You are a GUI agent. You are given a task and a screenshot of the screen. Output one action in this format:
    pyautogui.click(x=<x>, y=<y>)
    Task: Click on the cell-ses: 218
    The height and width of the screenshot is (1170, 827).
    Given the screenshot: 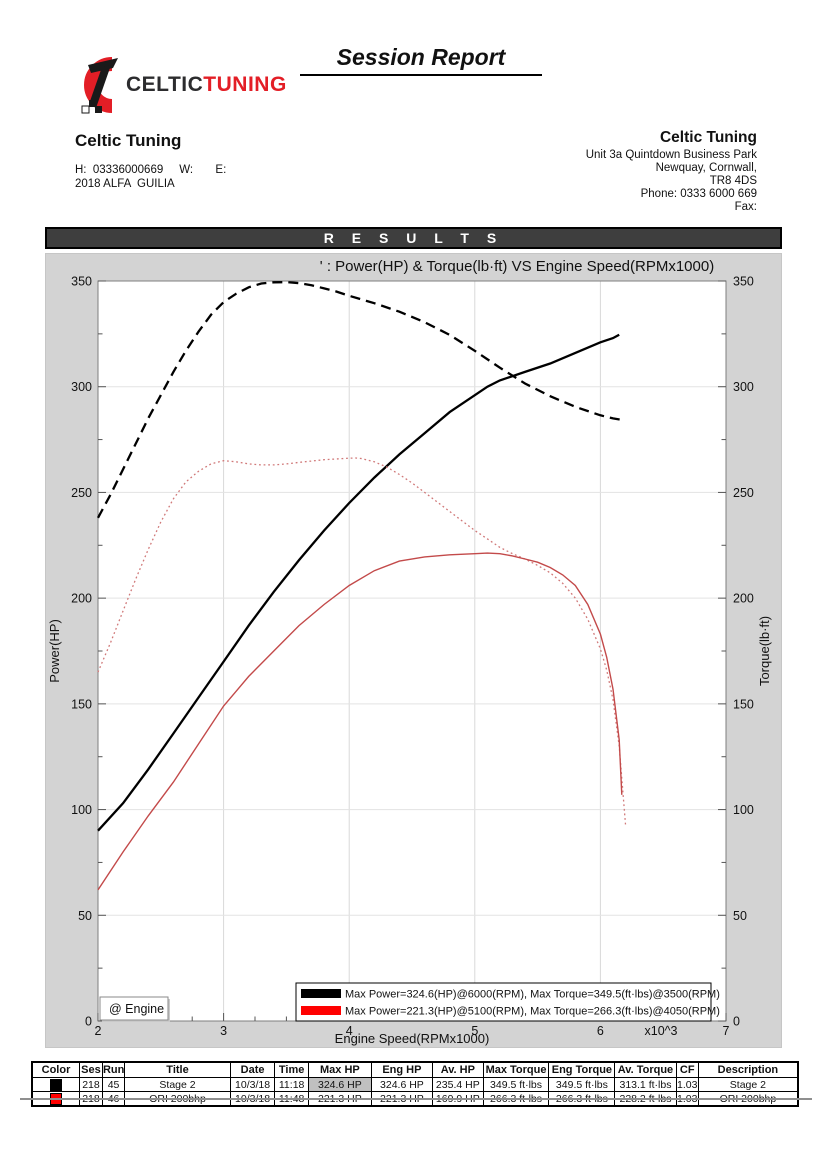 What is the action you would take?
    pyautogui.click(x=90, y=1084)
    